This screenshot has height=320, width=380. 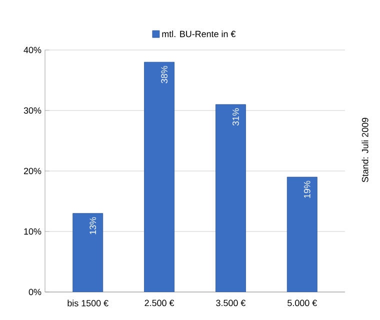 I want to click on legend-label: mtl. BU-Rente in €, so click(x=199, y=34).